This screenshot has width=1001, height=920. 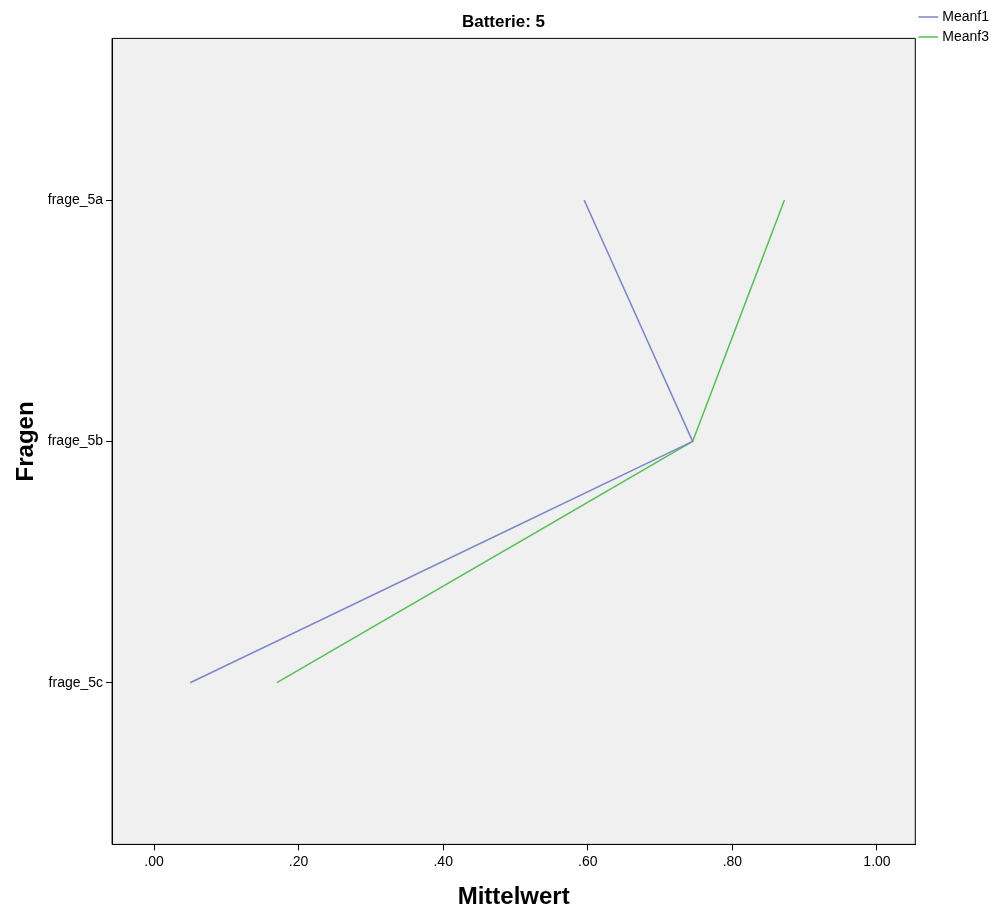 What do you see at coordinates (298, 860) in the screenshot?
I see `x-tick-label: .20` at bounding box center [298, 860].